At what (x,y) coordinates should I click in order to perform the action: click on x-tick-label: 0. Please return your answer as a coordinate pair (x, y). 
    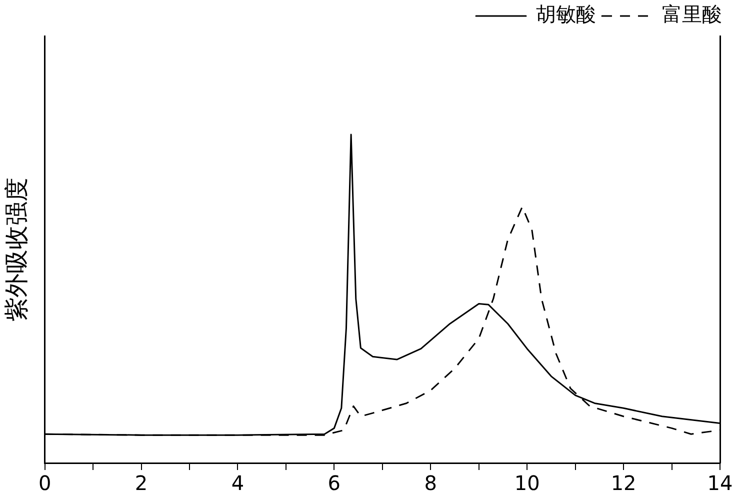
    Looking at the image, I should click on (45, 483).